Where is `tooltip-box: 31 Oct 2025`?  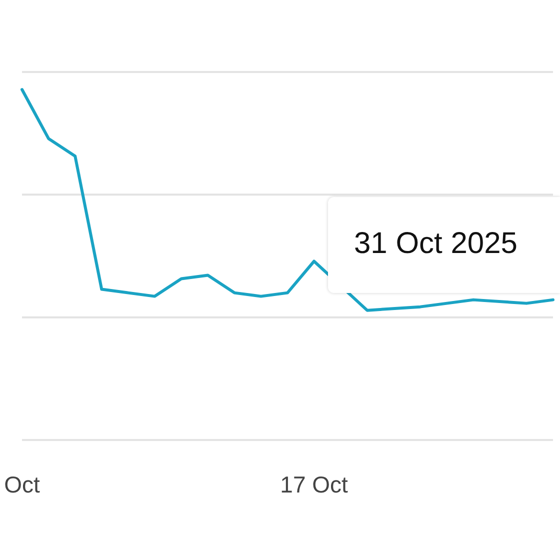 tooltip-box: 31 Oct 2025 is located at coordinates (444, 245).